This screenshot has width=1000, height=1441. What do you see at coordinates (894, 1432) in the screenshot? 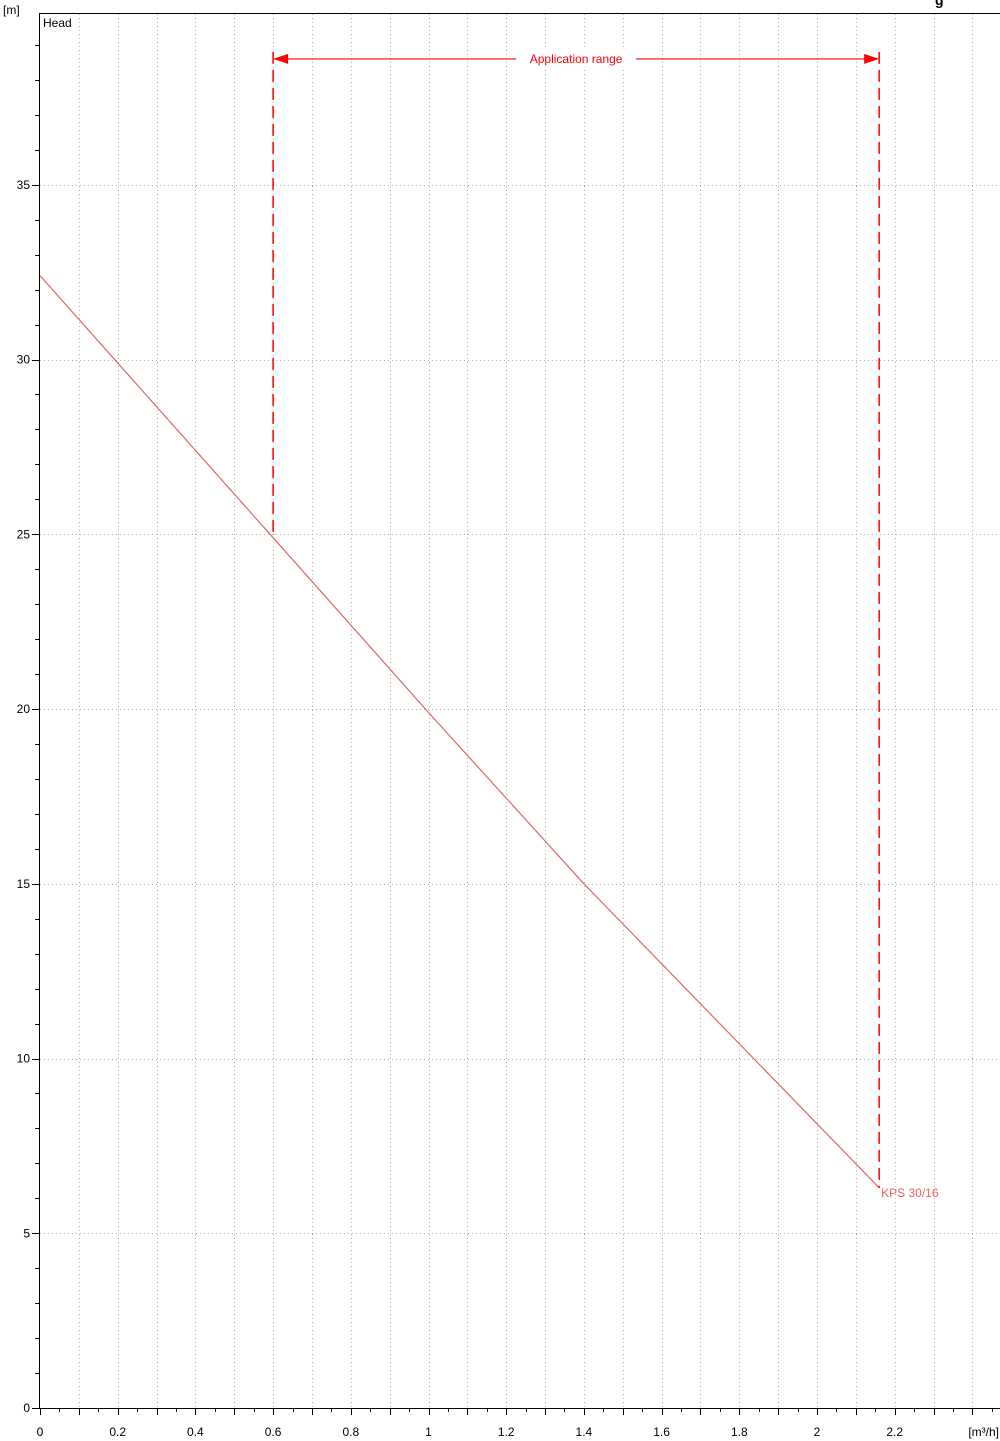
I see `x-tick-label: 2.2` at bounding box center [894, 1432].